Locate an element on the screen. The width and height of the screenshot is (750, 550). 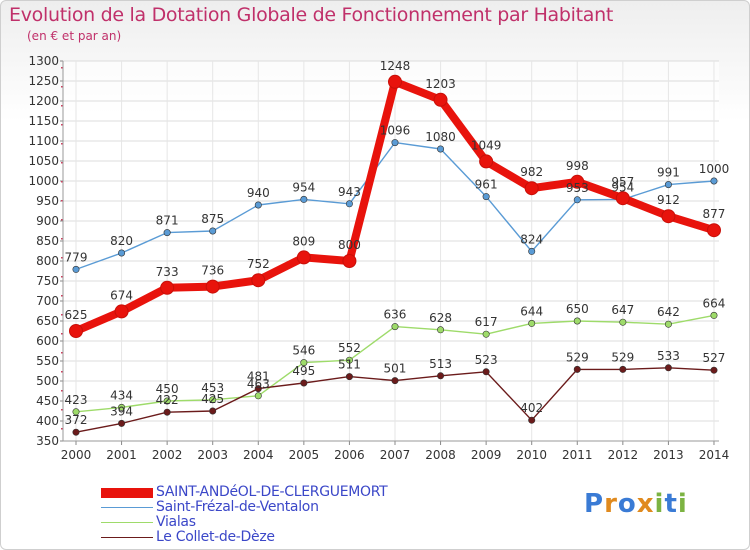
proxiti-logo: Proxiti is located at coordinates (636, 504).